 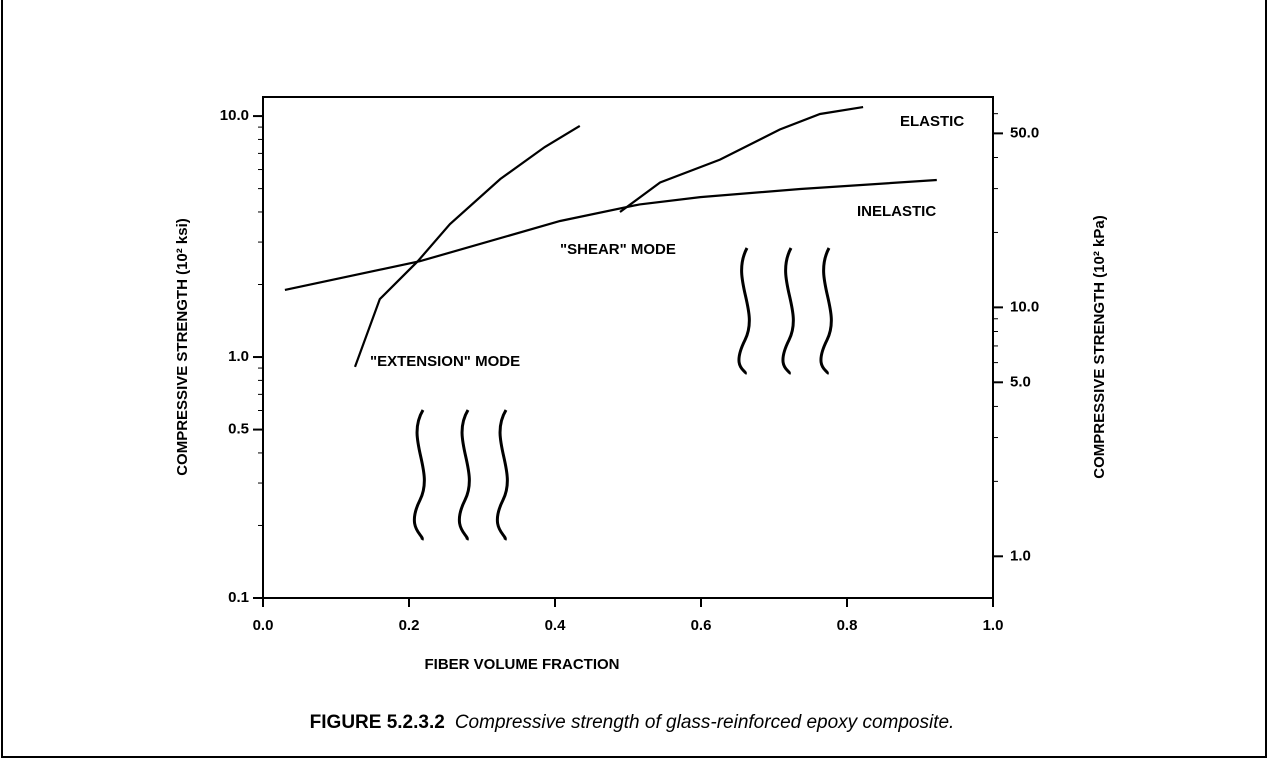 I want to click on annotation: "SHEAR" MODE, so click(x=618, y=249).